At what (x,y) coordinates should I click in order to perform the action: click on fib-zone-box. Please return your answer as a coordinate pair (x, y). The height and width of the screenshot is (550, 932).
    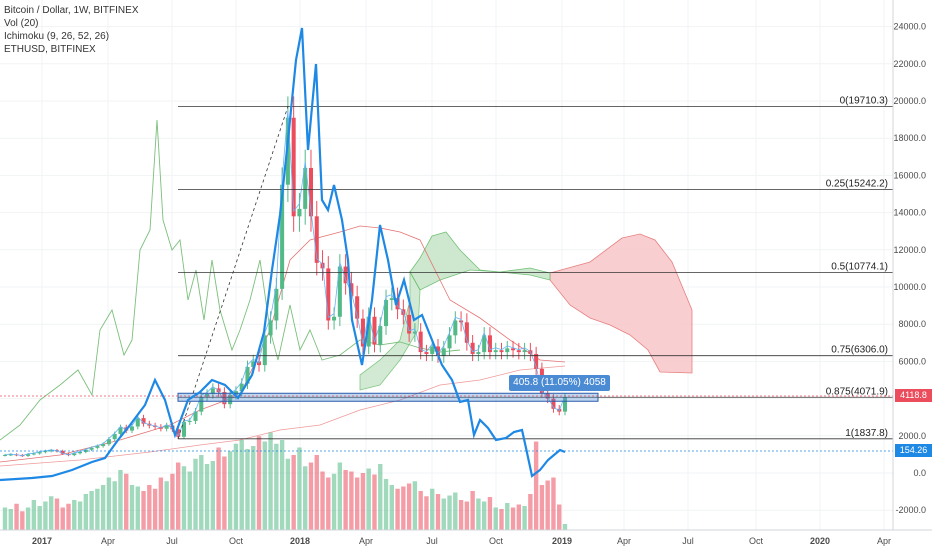
    Looking at the image, I should click on (388, 397).